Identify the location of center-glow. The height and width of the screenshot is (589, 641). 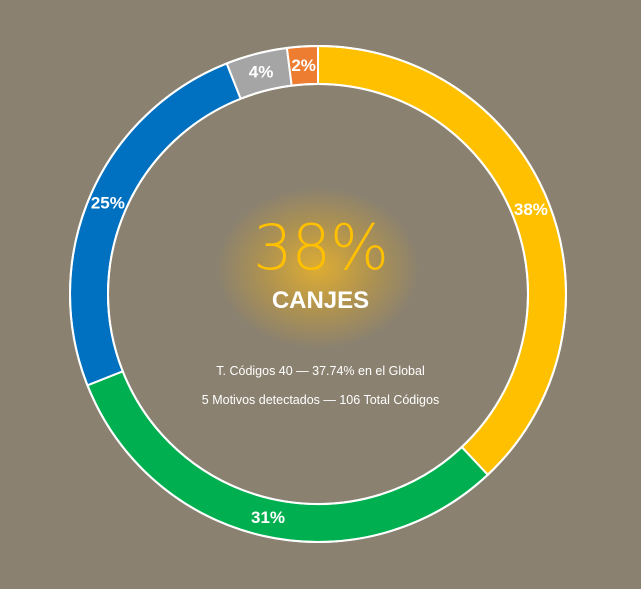
(318, 268).